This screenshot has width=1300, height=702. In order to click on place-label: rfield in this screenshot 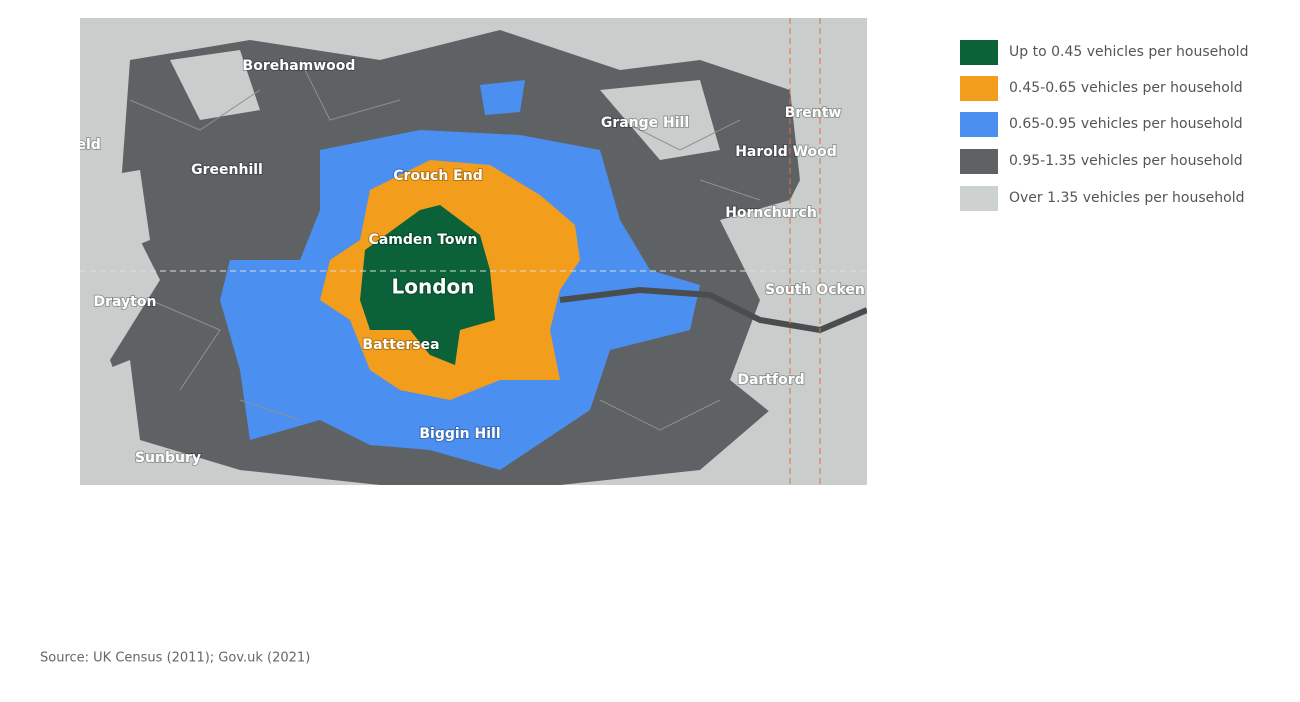, I will do `click(80, 145)`.